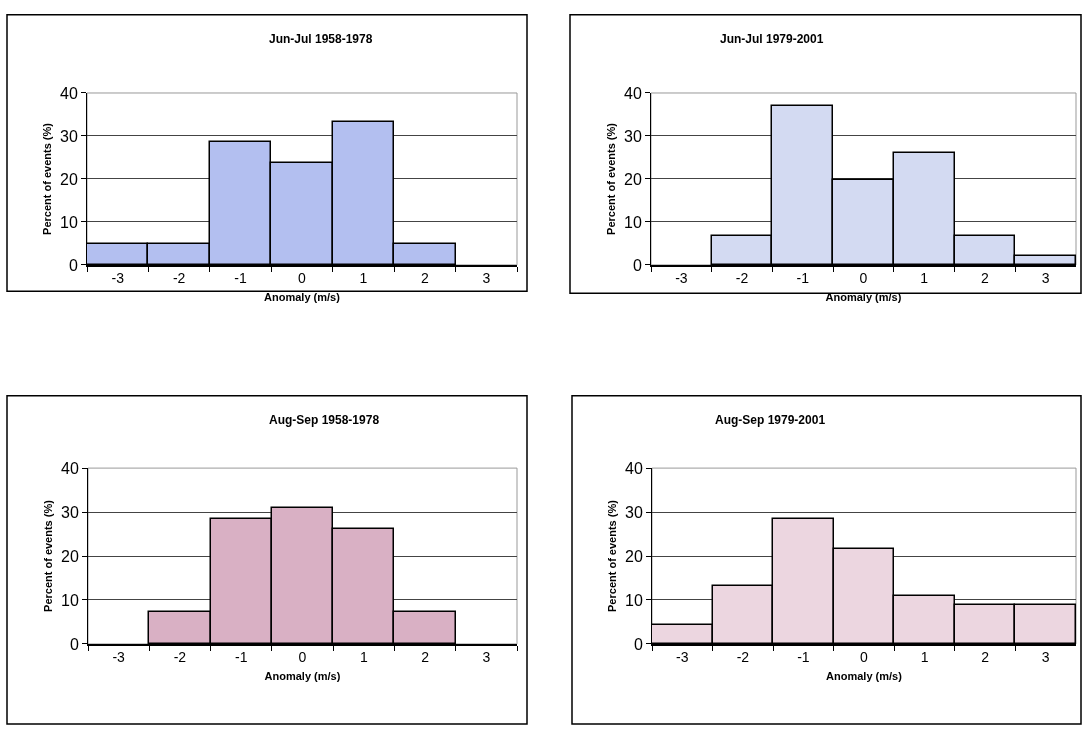  I want to click on chart-title: Aug-Sep 1958-1978, so click(324, 420).